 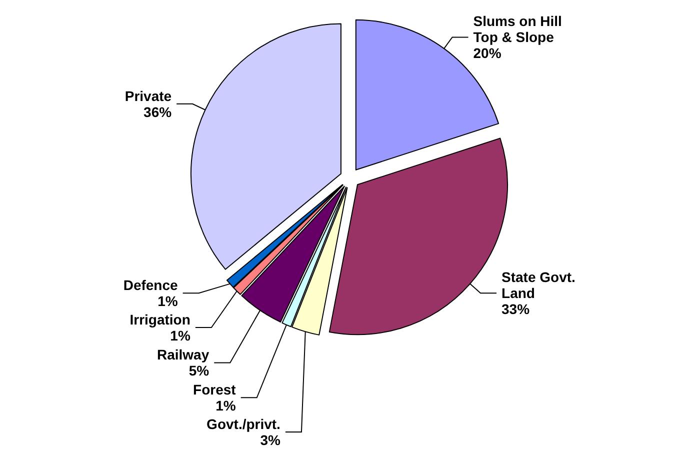 What do you see at coordinates (148, 96) in the screenshot?
I see `slice-label: Private` at bounding box center [148, 96].